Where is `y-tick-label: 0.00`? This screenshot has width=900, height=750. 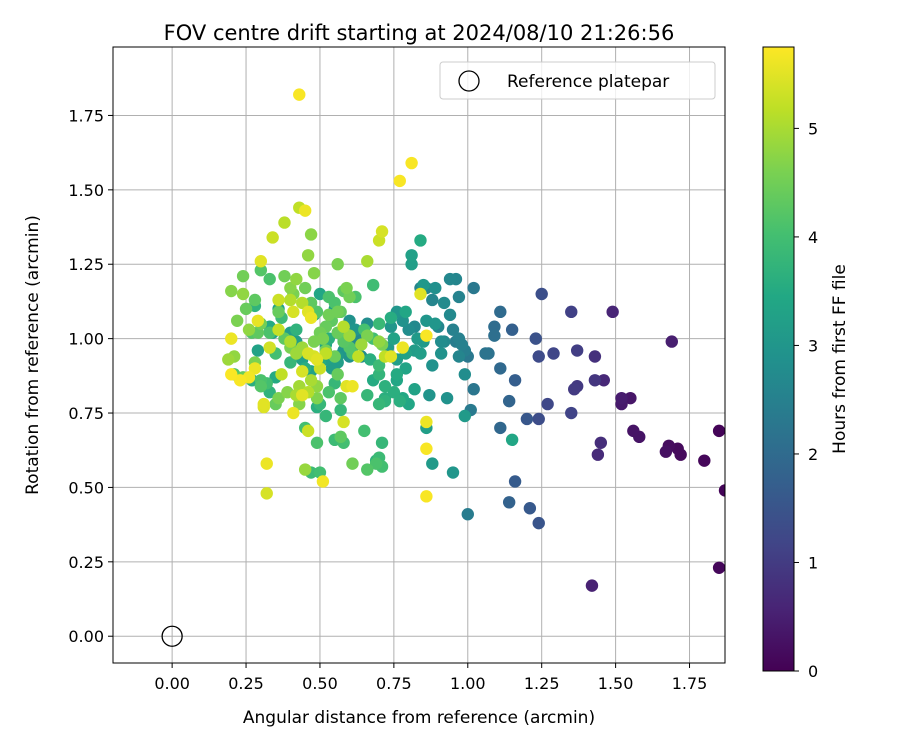 y-tick-label: 0.00 is located at coordinates (86, 636).